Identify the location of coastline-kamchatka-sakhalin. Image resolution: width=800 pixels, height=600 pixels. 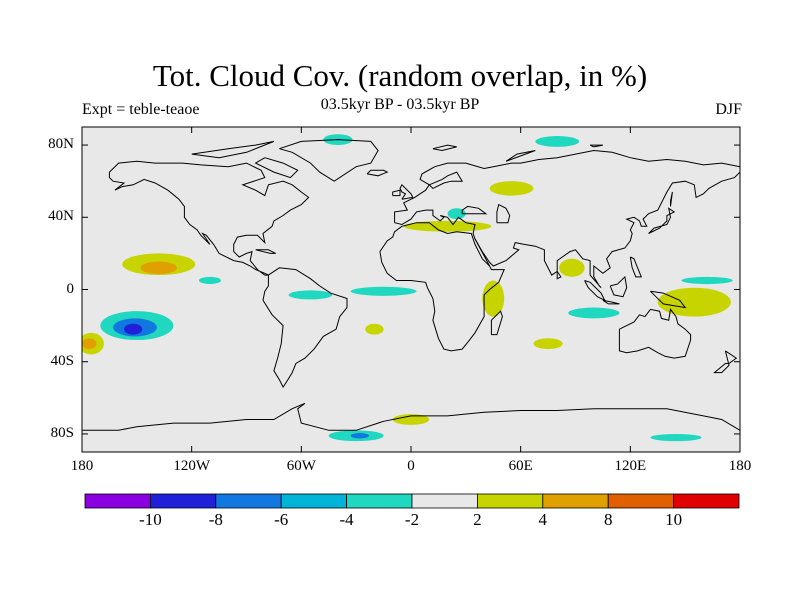
(671, 199).